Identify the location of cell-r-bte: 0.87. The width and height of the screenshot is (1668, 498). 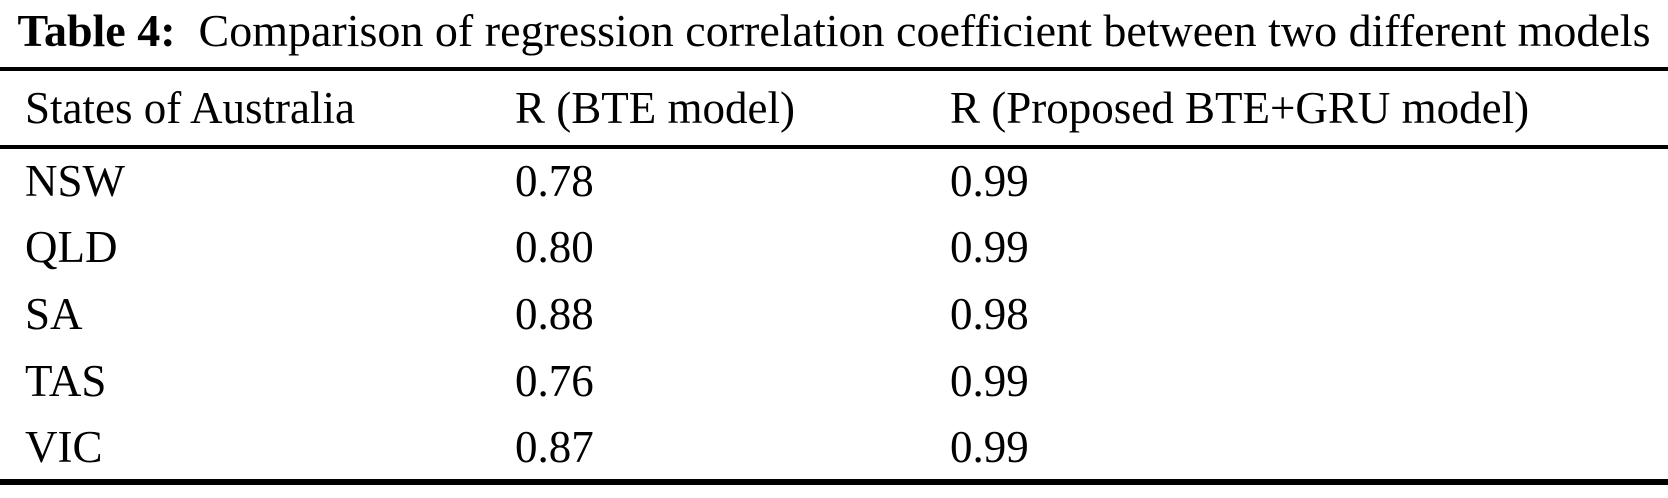
(554, 446).